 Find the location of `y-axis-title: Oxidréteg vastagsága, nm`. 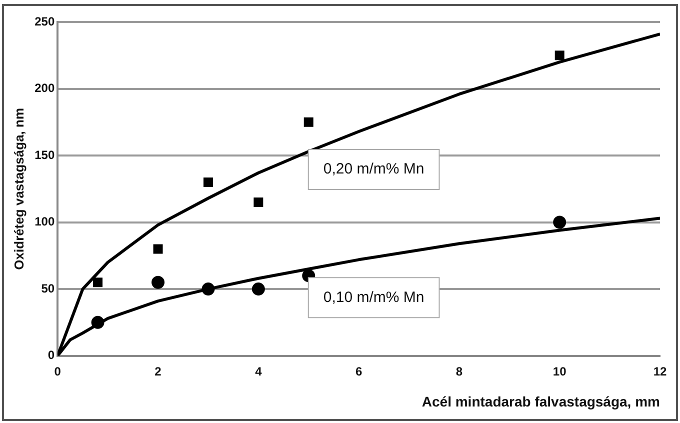

y-axis-title: Oxidréteg vastagsága, nm is located at coordinates (18, 189).